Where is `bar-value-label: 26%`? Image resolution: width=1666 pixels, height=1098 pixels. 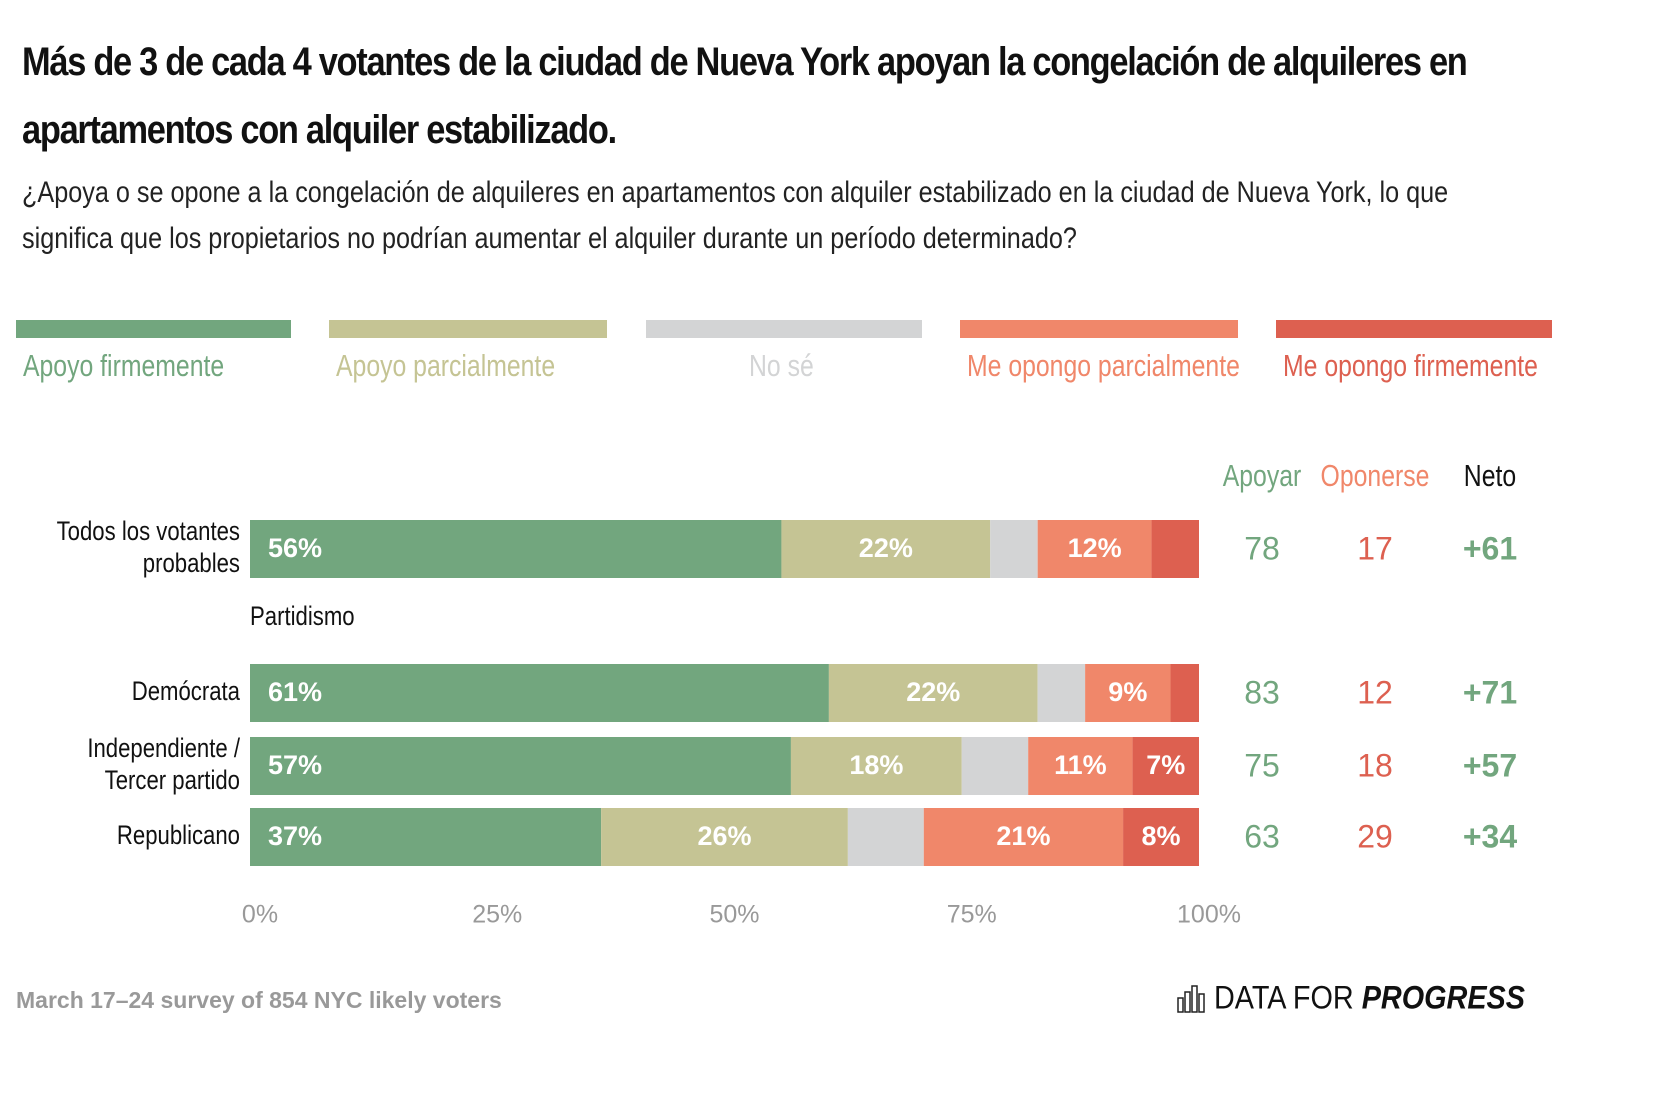 bar-value-label: 26% is located at coordinates (724, 836).